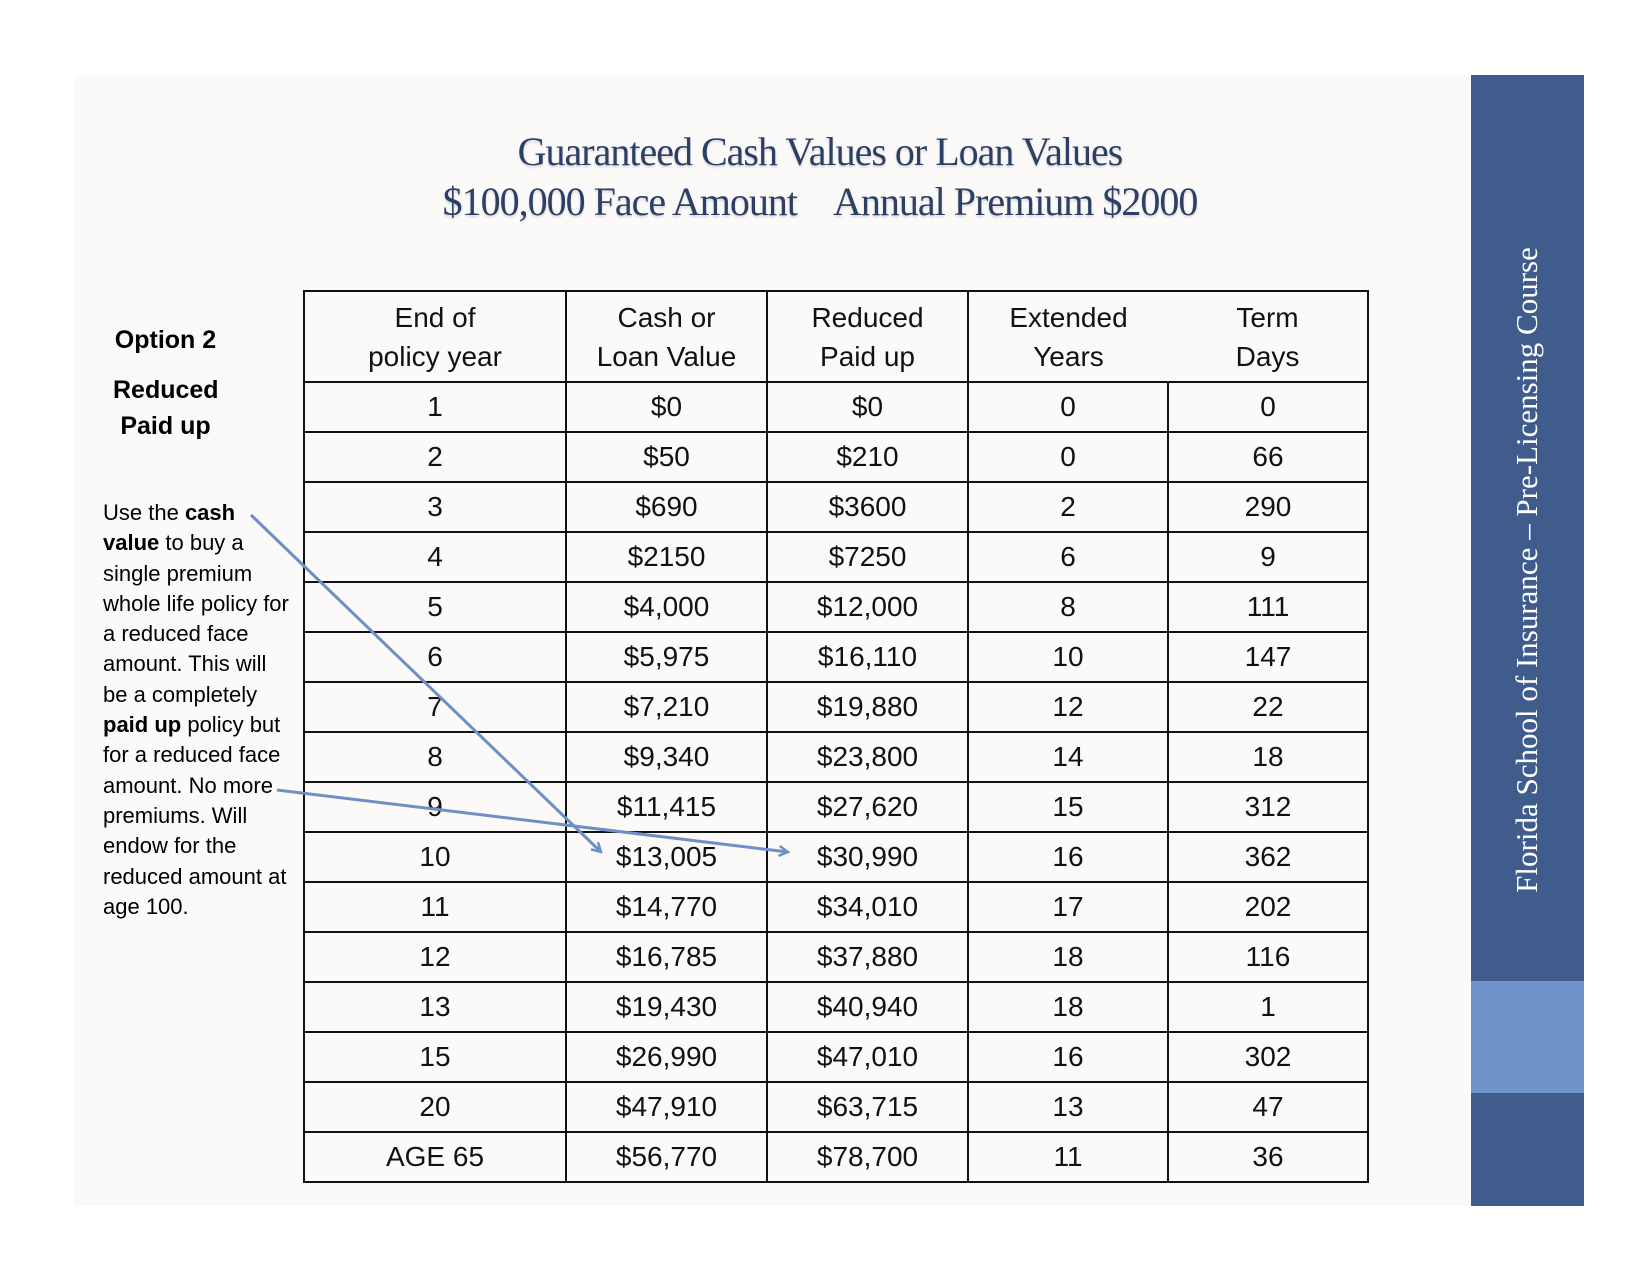 This screenshot has height=1275, width=1650. I want to click on table-cell: $40,940, so click(867, 1007).